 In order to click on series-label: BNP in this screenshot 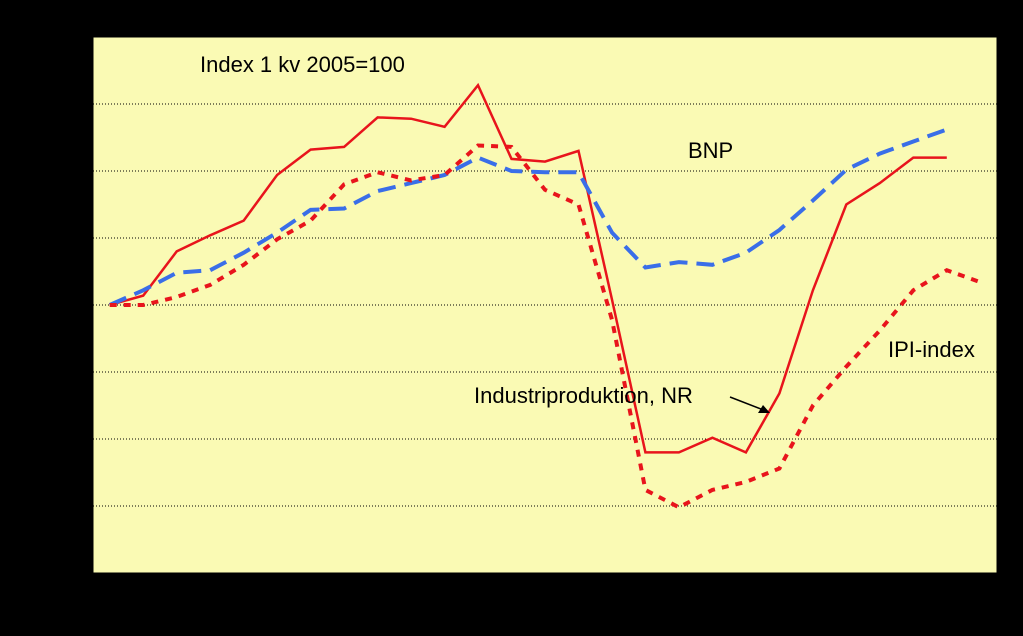, I will do `click(710, 150)`.